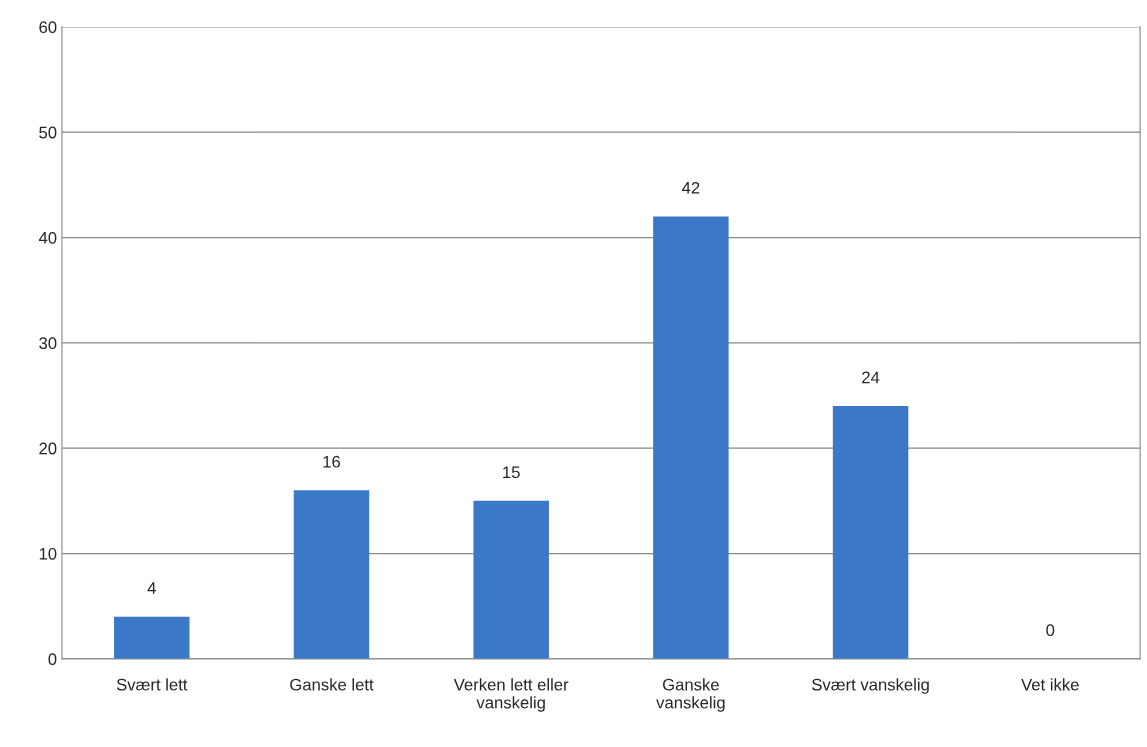 This screenshot has height=747, width=1147. What do you see at coordinates (48, 448) in the screenshot?
I see `y-tick-label: 20` at bounding box center [48, 448].